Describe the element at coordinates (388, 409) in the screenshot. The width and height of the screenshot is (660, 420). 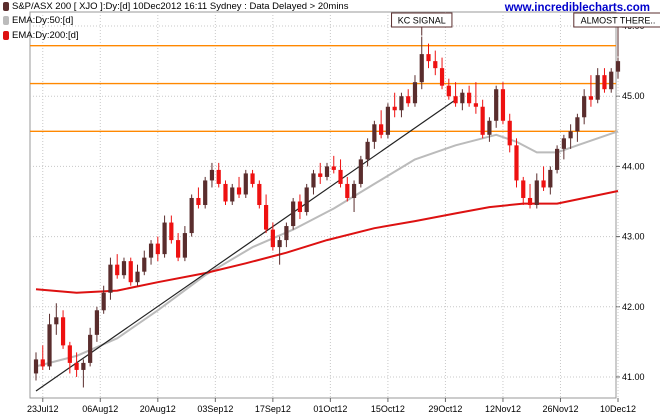
I see `x-tick-label: 15Oct12` at that location.